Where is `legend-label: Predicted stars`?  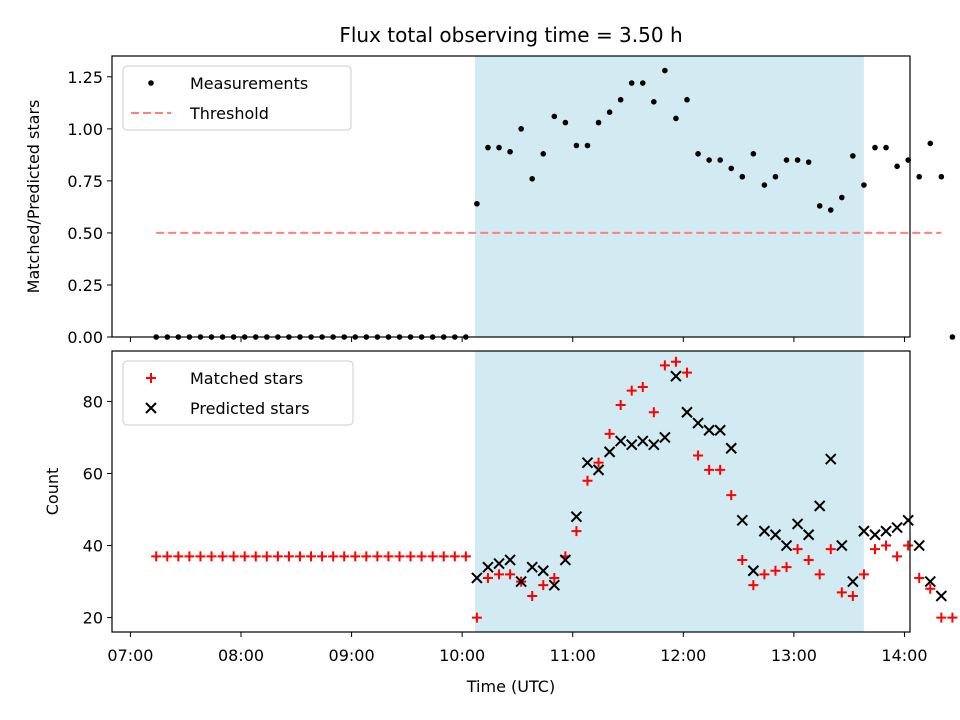
legend-label: Predicted stars is located at coordinates (250, 408).